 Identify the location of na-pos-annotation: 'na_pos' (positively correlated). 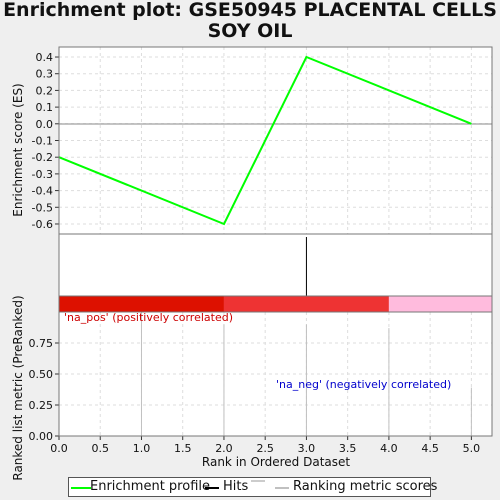
(148, 317).